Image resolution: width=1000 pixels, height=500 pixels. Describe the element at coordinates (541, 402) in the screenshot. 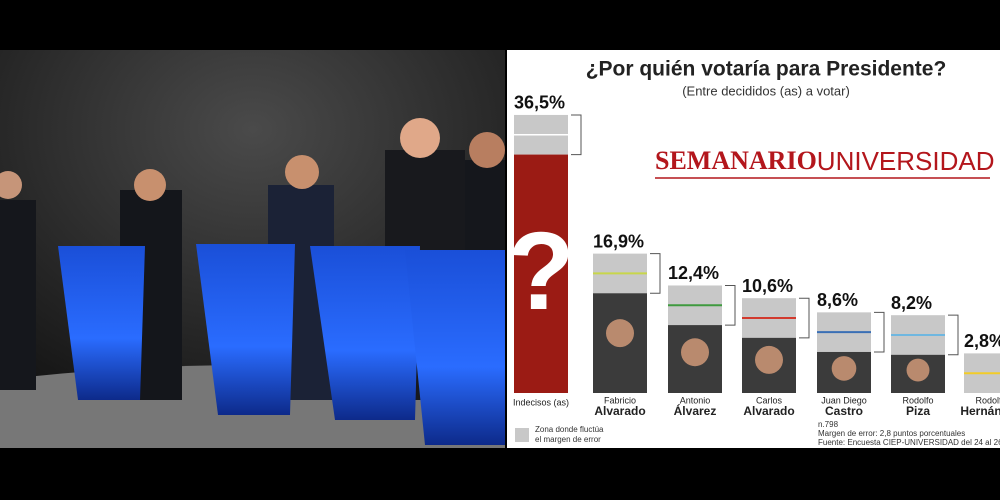

I see `x-tick-label: Indecisos (as)` at that location.